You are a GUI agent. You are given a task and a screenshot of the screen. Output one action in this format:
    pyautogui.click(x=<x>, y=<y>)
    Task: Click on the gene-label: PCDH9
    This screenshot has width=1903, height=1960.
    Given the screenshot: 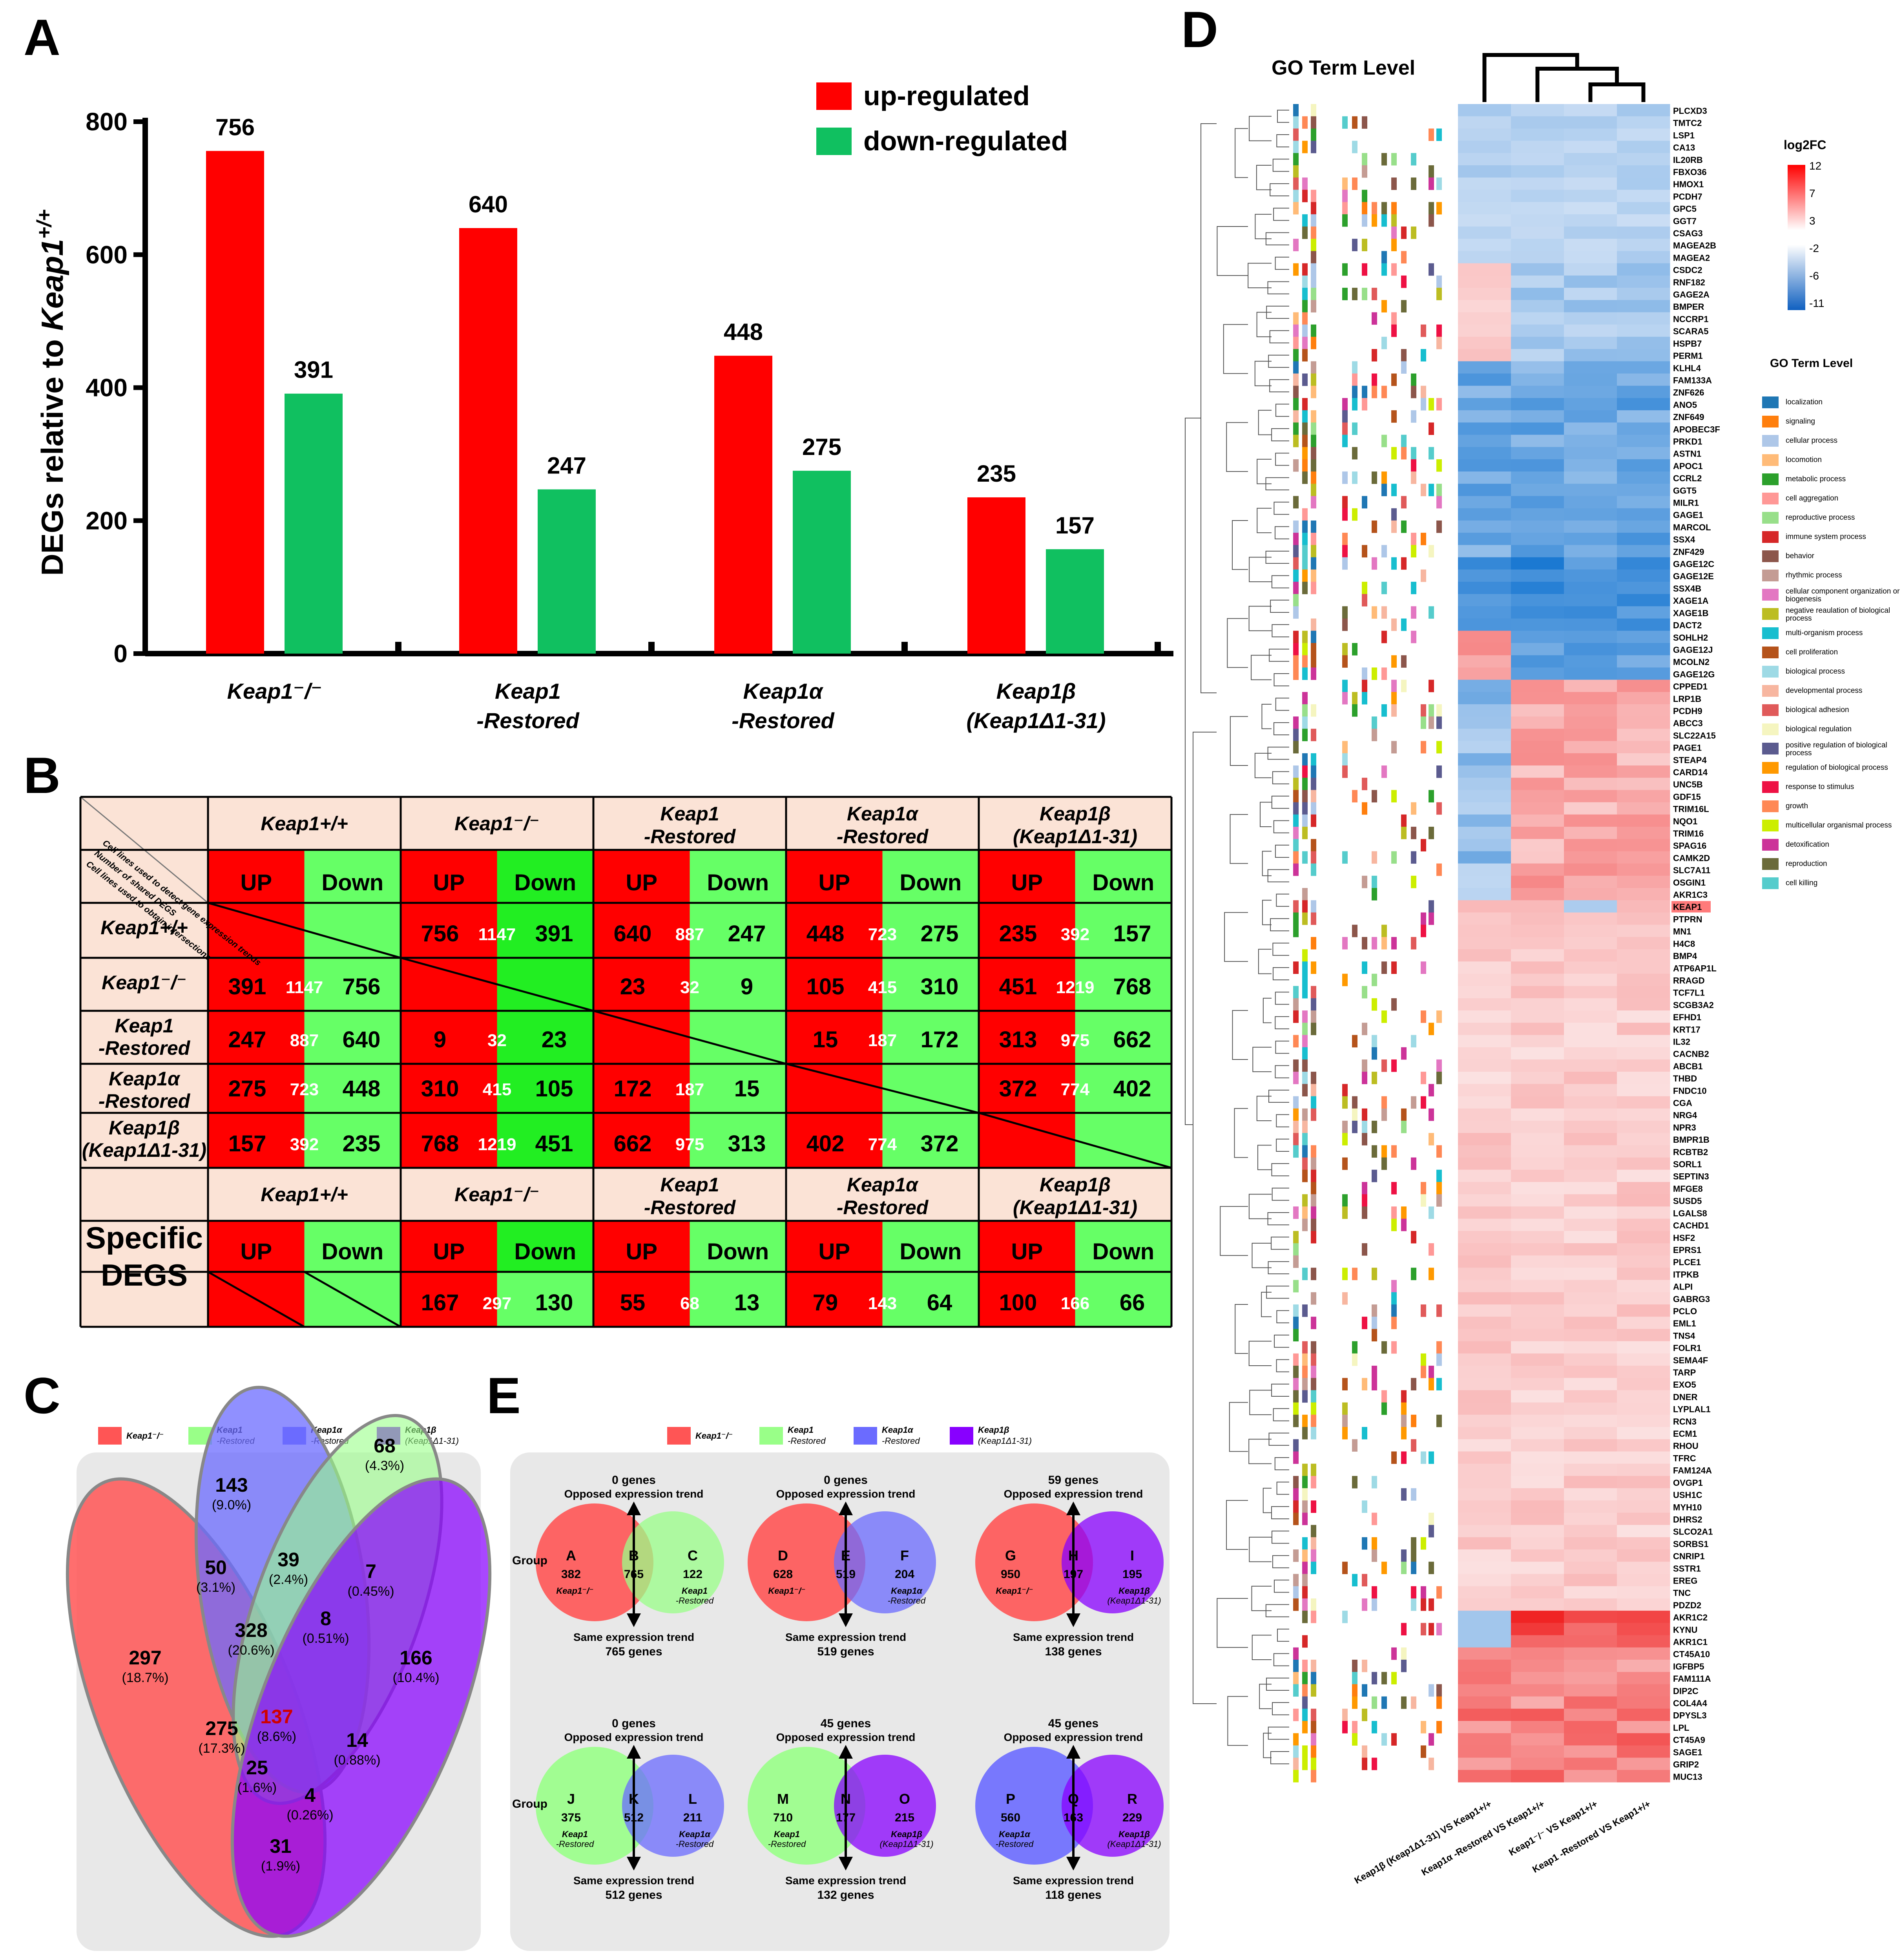 What is the action you would take?
    pyautogui.click(x=1688, y=711)
    